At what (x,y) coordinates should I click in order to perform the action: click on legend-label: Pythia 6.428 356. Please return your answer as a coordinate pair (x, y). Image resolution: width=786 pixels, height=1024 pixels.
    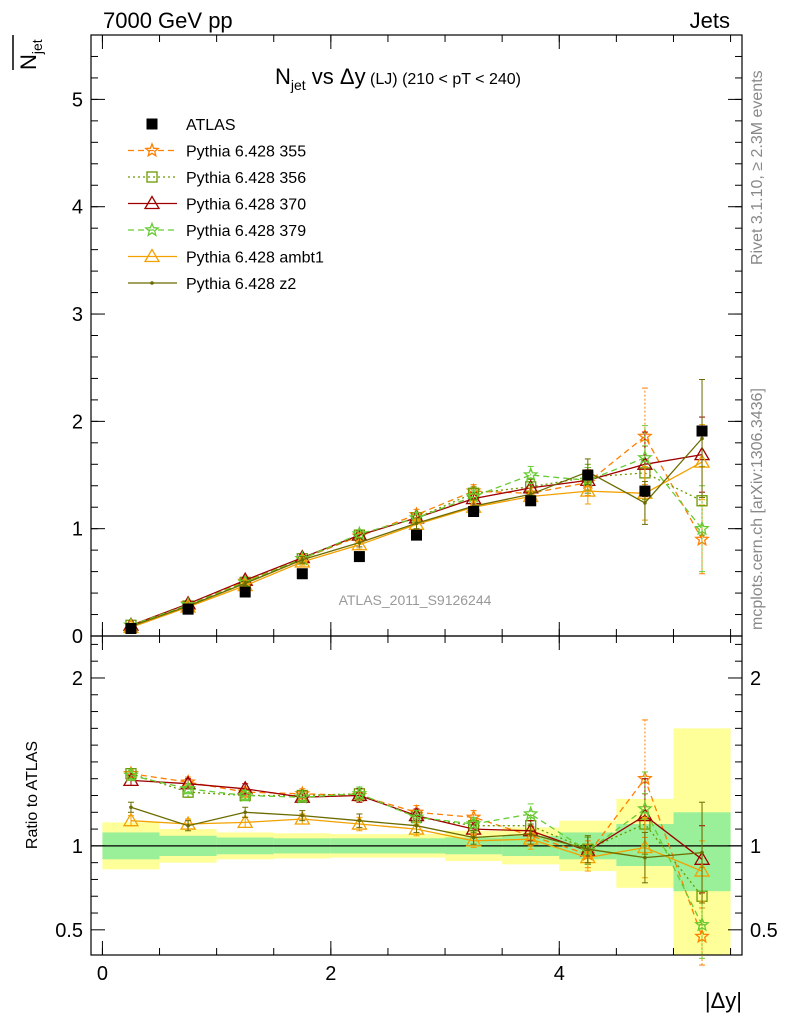
    Looking at the image, I should click on (246, 178).